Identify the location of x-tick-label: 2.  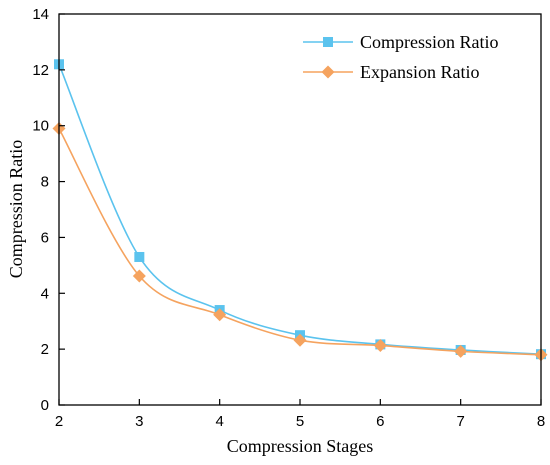
(59, 421).